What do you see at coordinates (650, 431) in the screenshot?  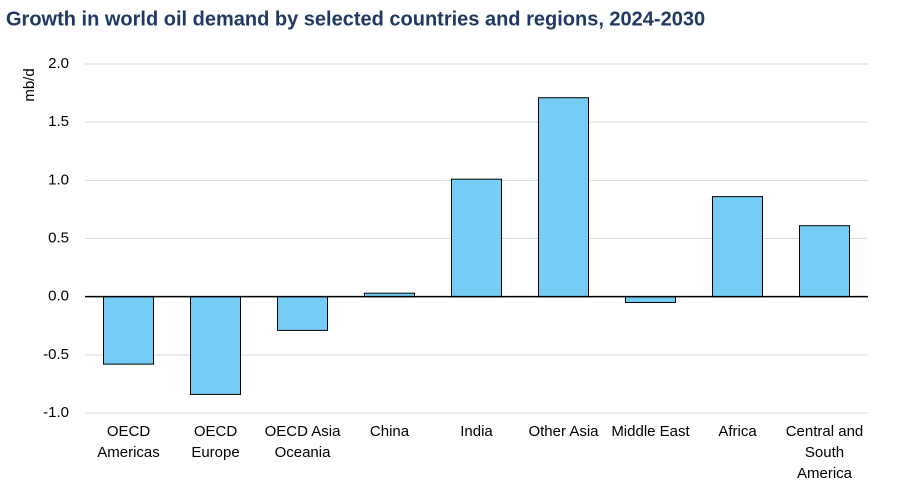 I see `x-tick-label: Middle East` at bounding box center [650, 431].